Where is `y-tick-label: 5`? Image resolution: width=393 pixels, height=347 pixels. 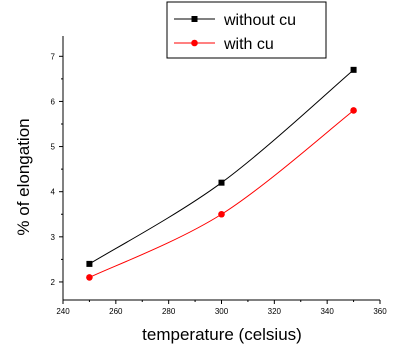
y-tick-label: 5 is located at coordinates (53, 147).